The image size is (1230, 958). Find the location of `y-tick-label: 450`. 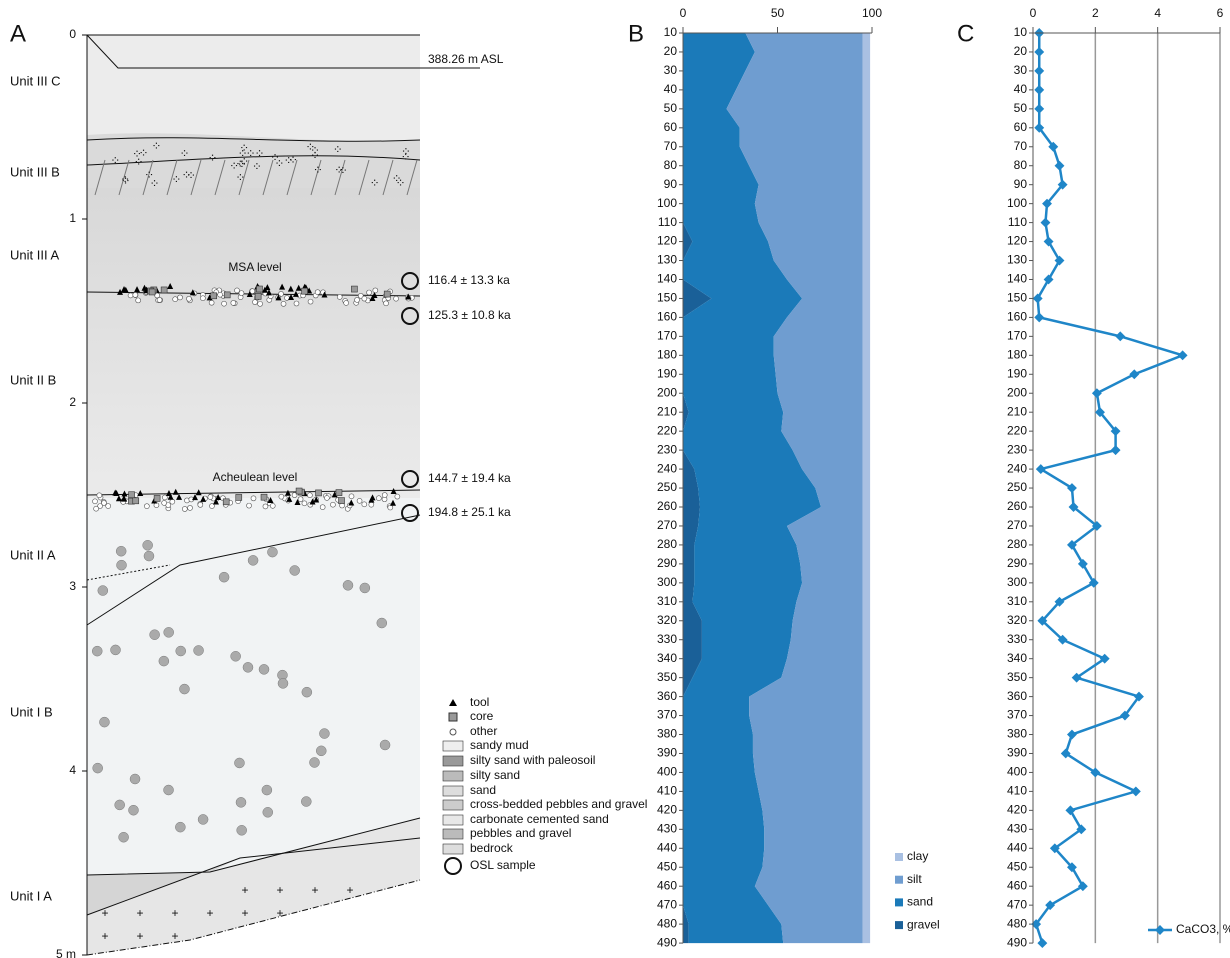

y-tick-label: 450 is located at coordinates (667, 866).